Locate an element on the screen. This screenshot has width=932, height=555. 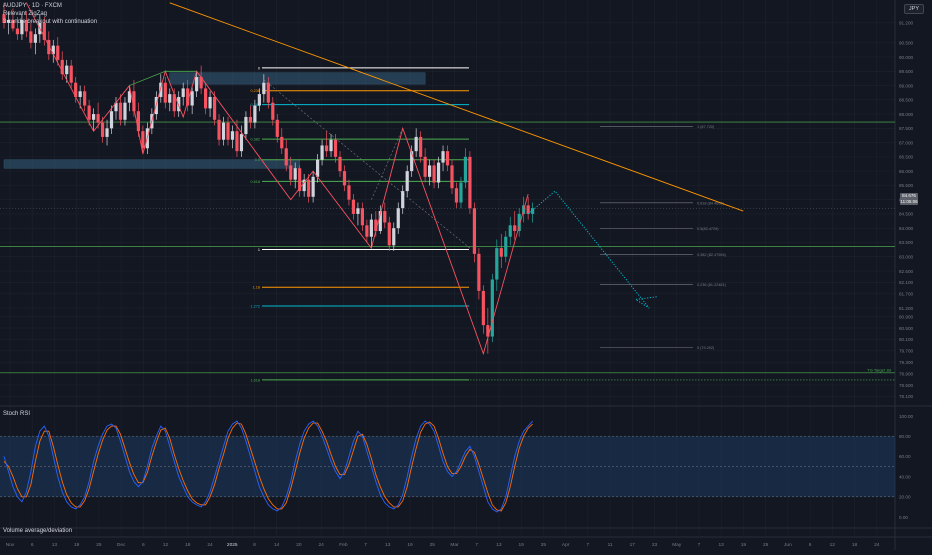
countdown: 11:05:06 is located at coordinates (909, 201).